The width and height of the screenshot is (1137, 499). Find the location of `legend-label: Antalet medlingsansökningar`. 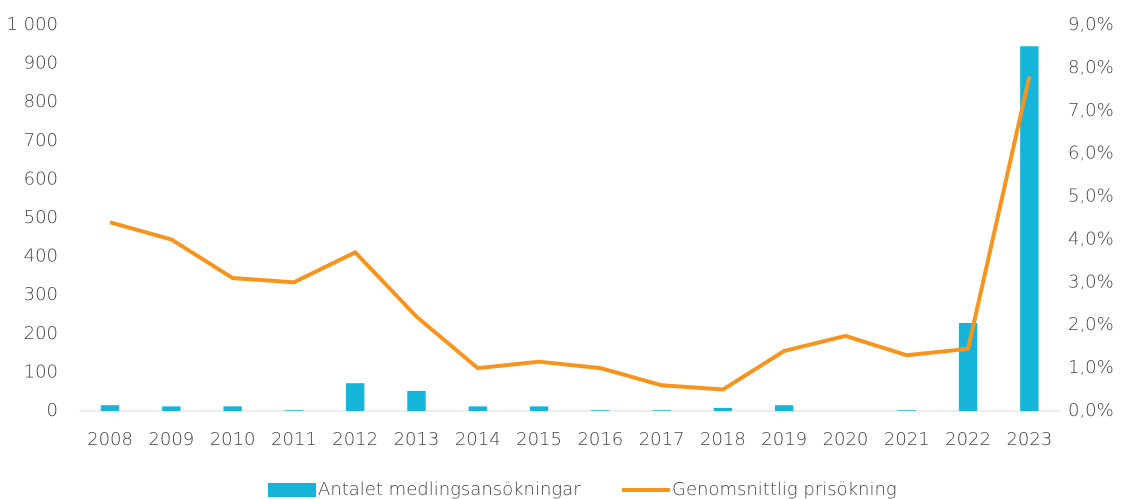

legend-label: Antalet medlingsansökningar is located at coordinates (449, 489).